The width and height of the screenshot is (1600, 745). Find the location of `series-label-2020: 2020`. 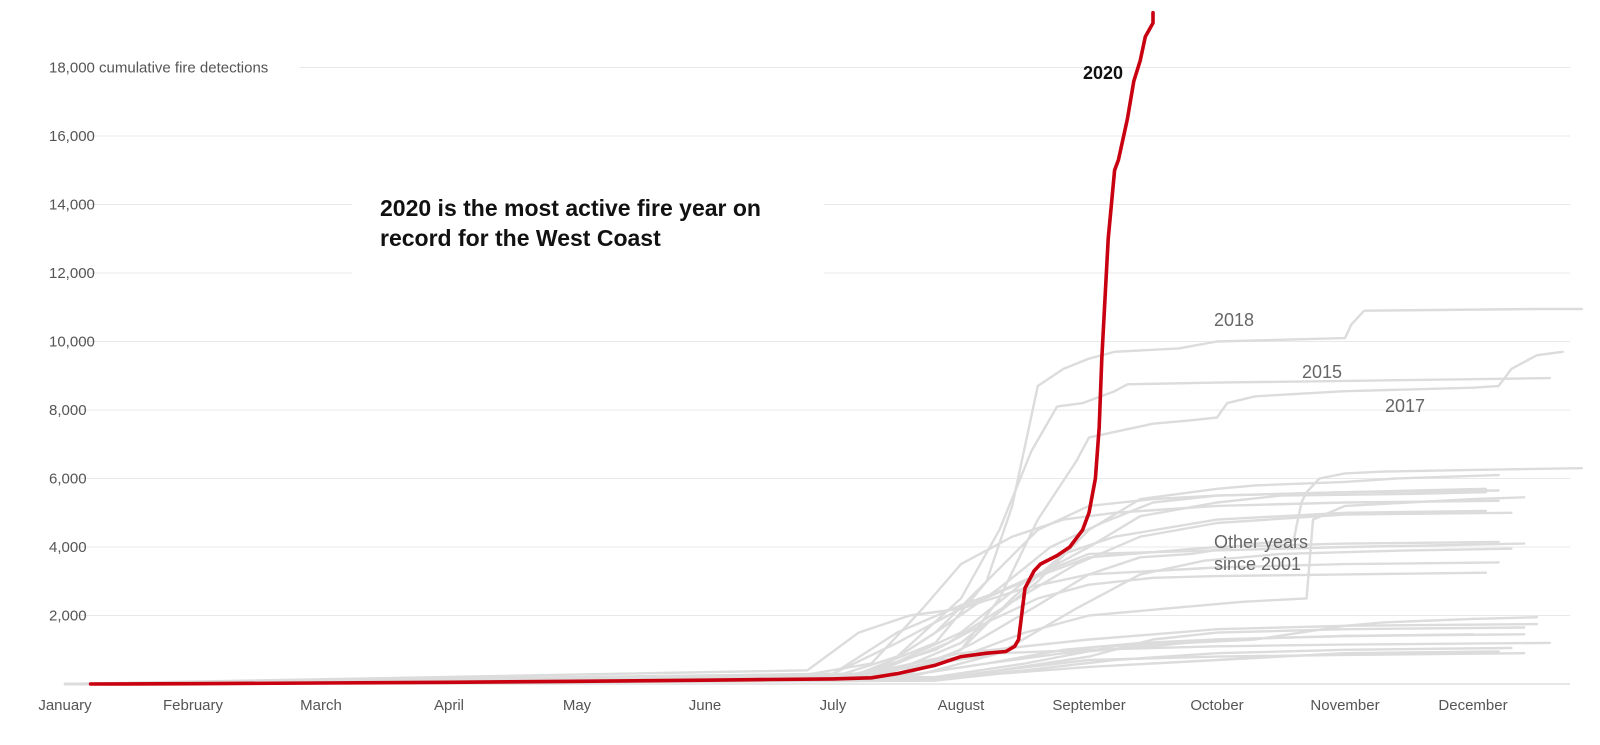

series-label-2020: 2020 is located at coordinates (1103, 73).